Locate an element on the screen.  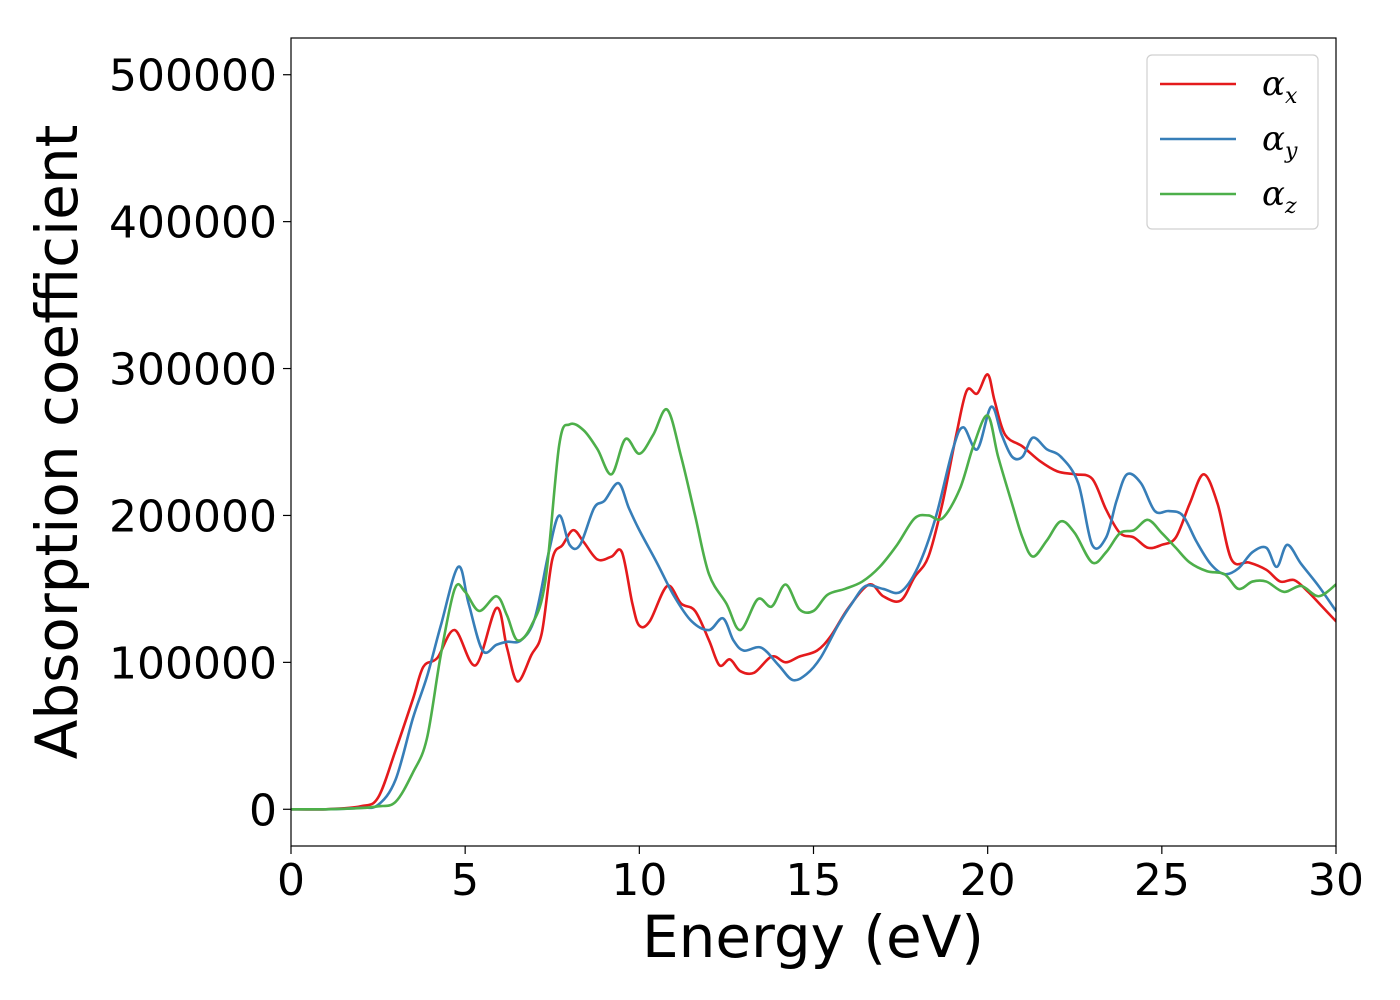
y-tick-label: 400000 is located at coordinates (193, 223).